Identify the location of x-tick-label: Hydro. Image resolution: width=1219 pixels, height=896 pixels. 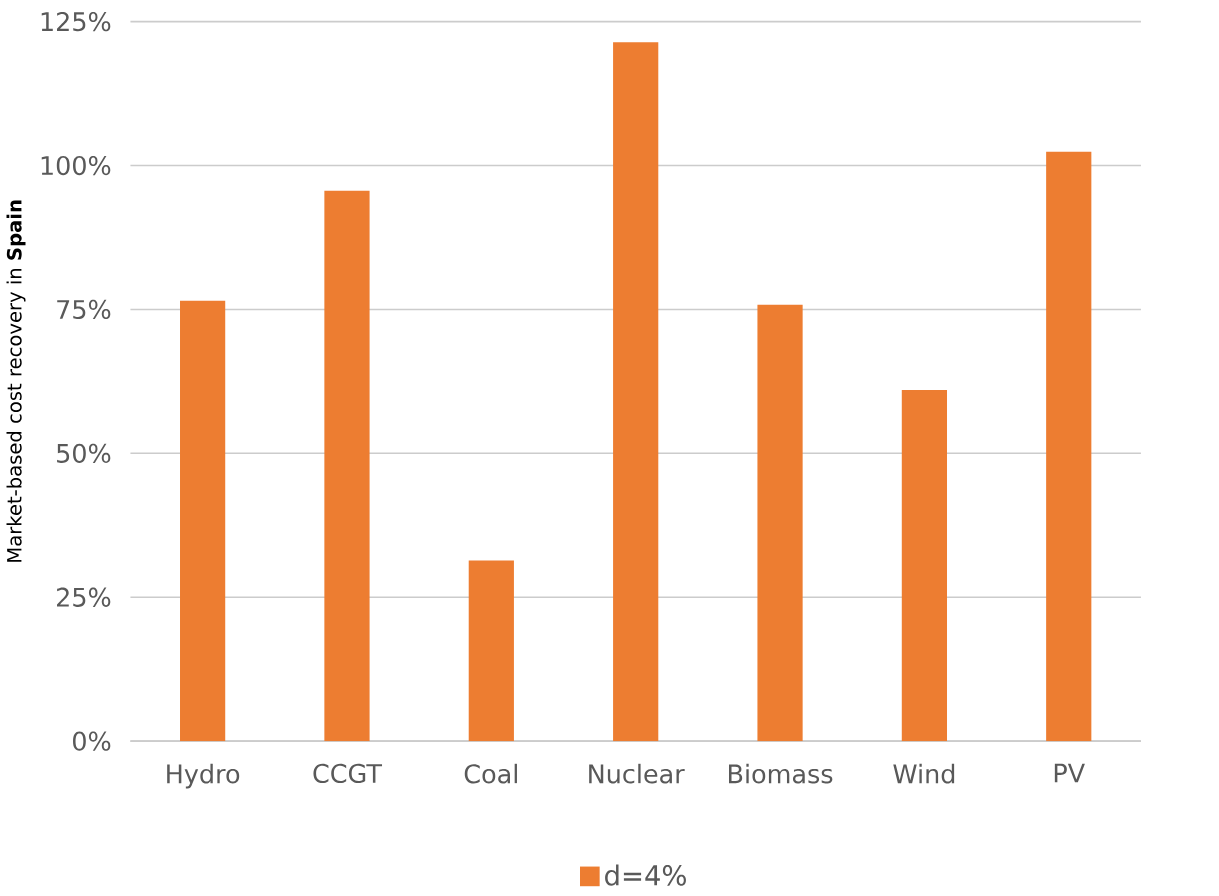
(203, 776).